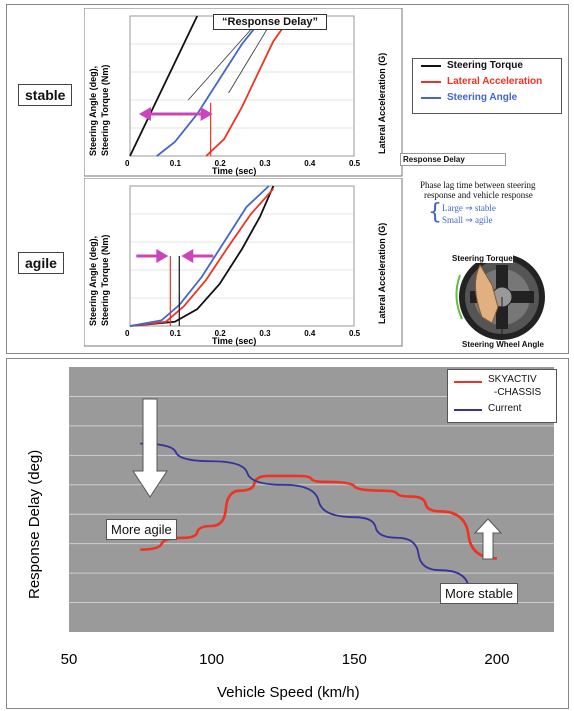 The width and height of the screenshot is (574, 711). What do you see at coordinates (285, 659) in the screenshot?
I see `bottom-xticks: 50 100 150 200` at bounding box center [285, 659].